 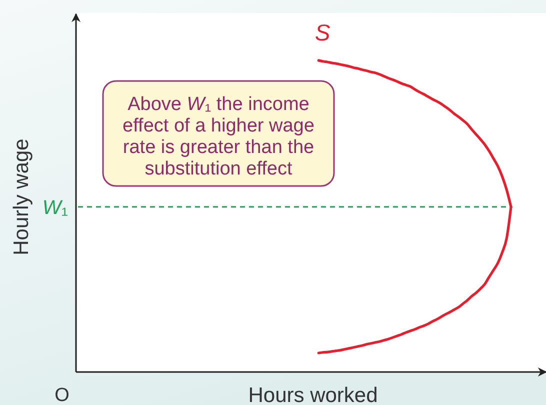 I want to click on ref-line-label: W₁, so click(x=55, y=207).